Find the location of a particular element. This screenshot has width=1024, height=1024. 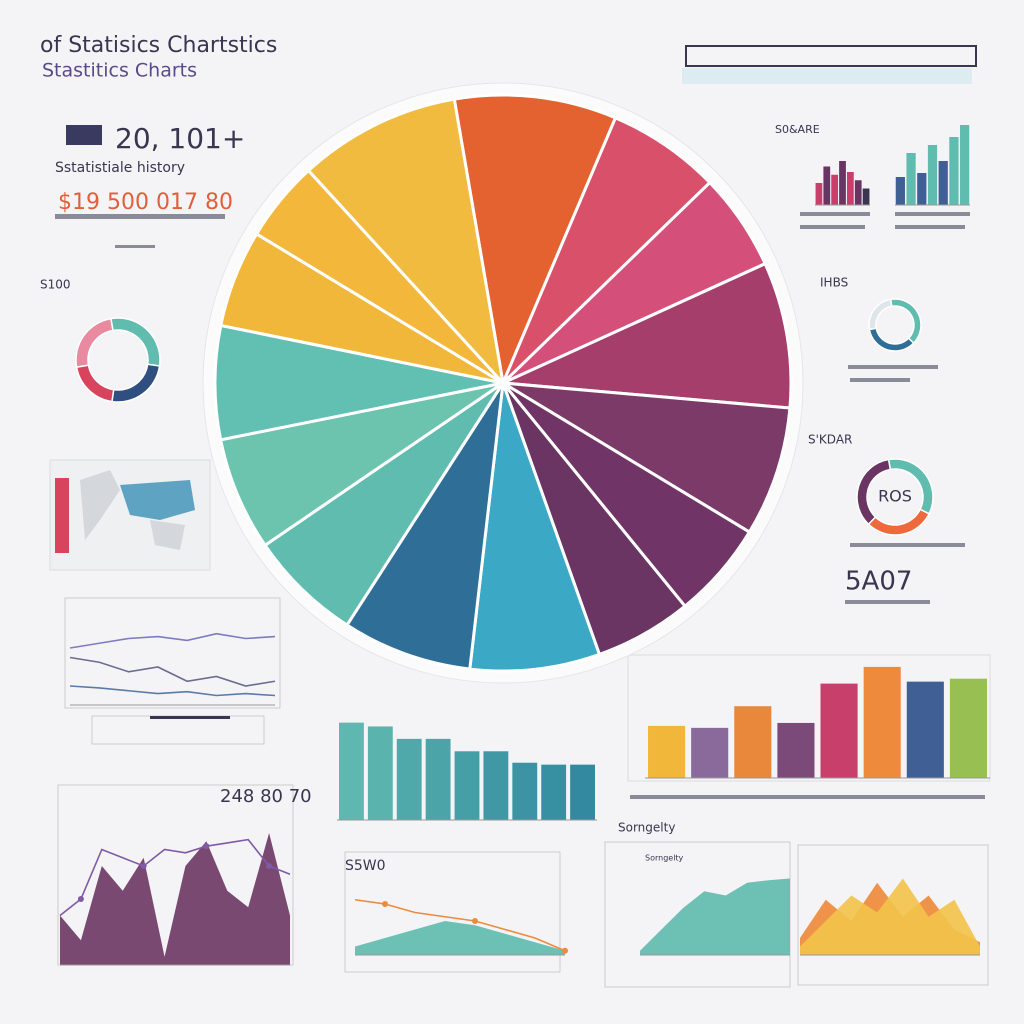

stat: 20, 101+ is located at coordinates (180, 138).